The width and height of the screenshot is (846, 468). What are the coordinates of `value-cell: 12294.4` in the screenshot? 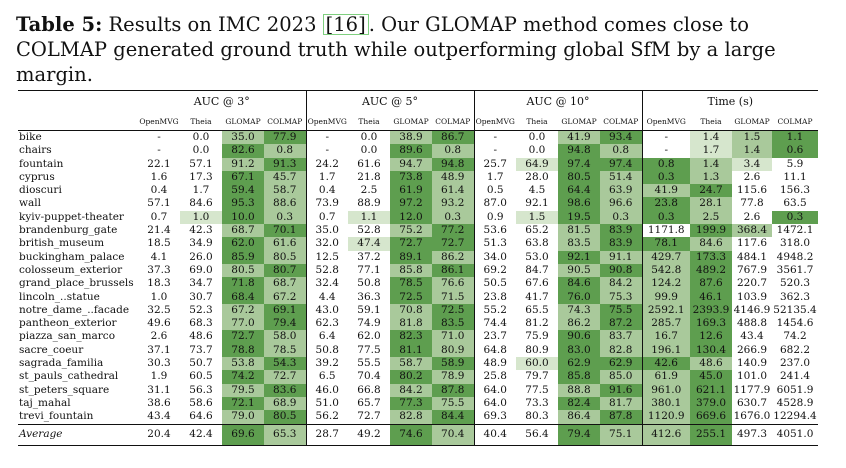 It's located at (795, 416).